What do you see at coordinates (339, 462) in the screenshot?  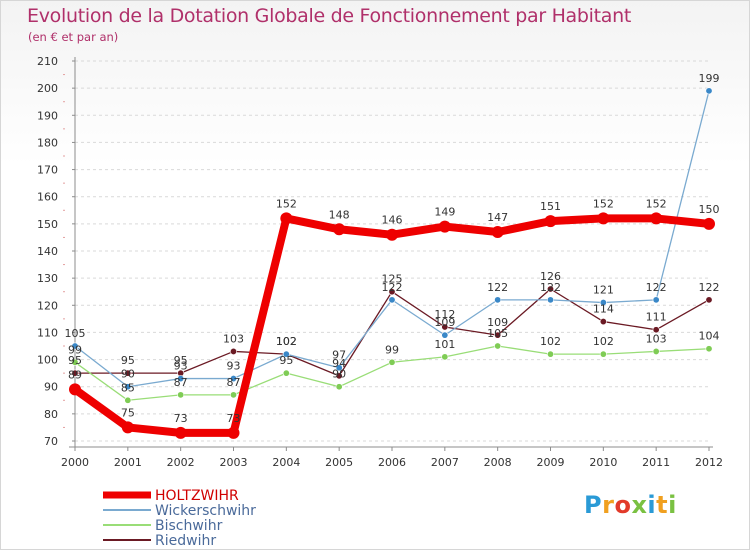 I see `x-tick-label: 2005` at bounding box center [339, 462].